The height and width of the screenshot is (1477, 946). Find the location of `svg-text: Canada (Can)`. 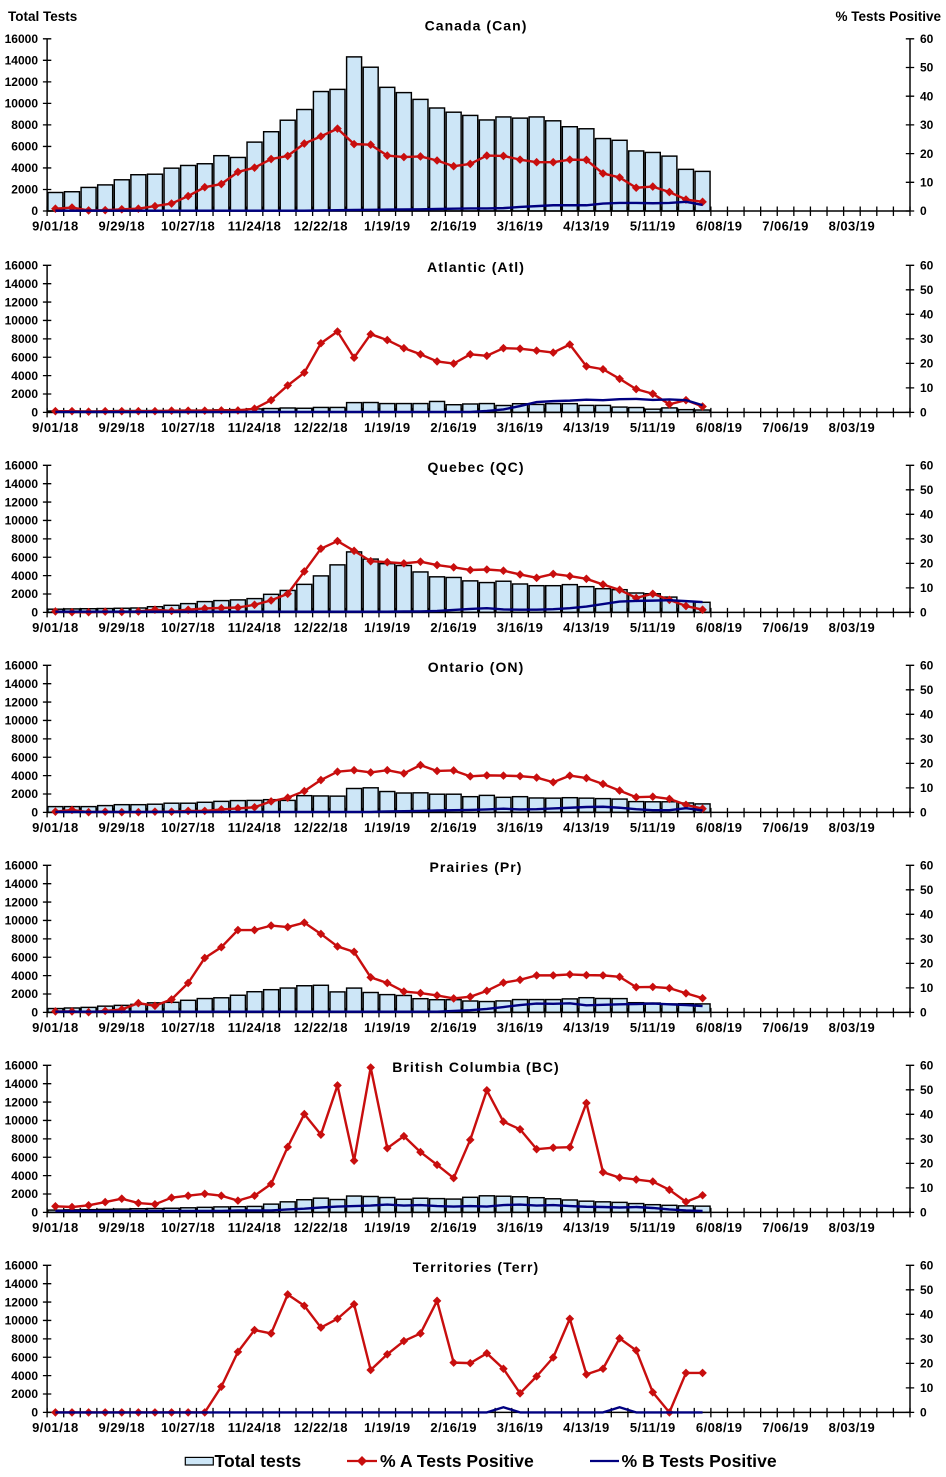

svg-text: Canada (Can) is located at coordinates (476, 25).